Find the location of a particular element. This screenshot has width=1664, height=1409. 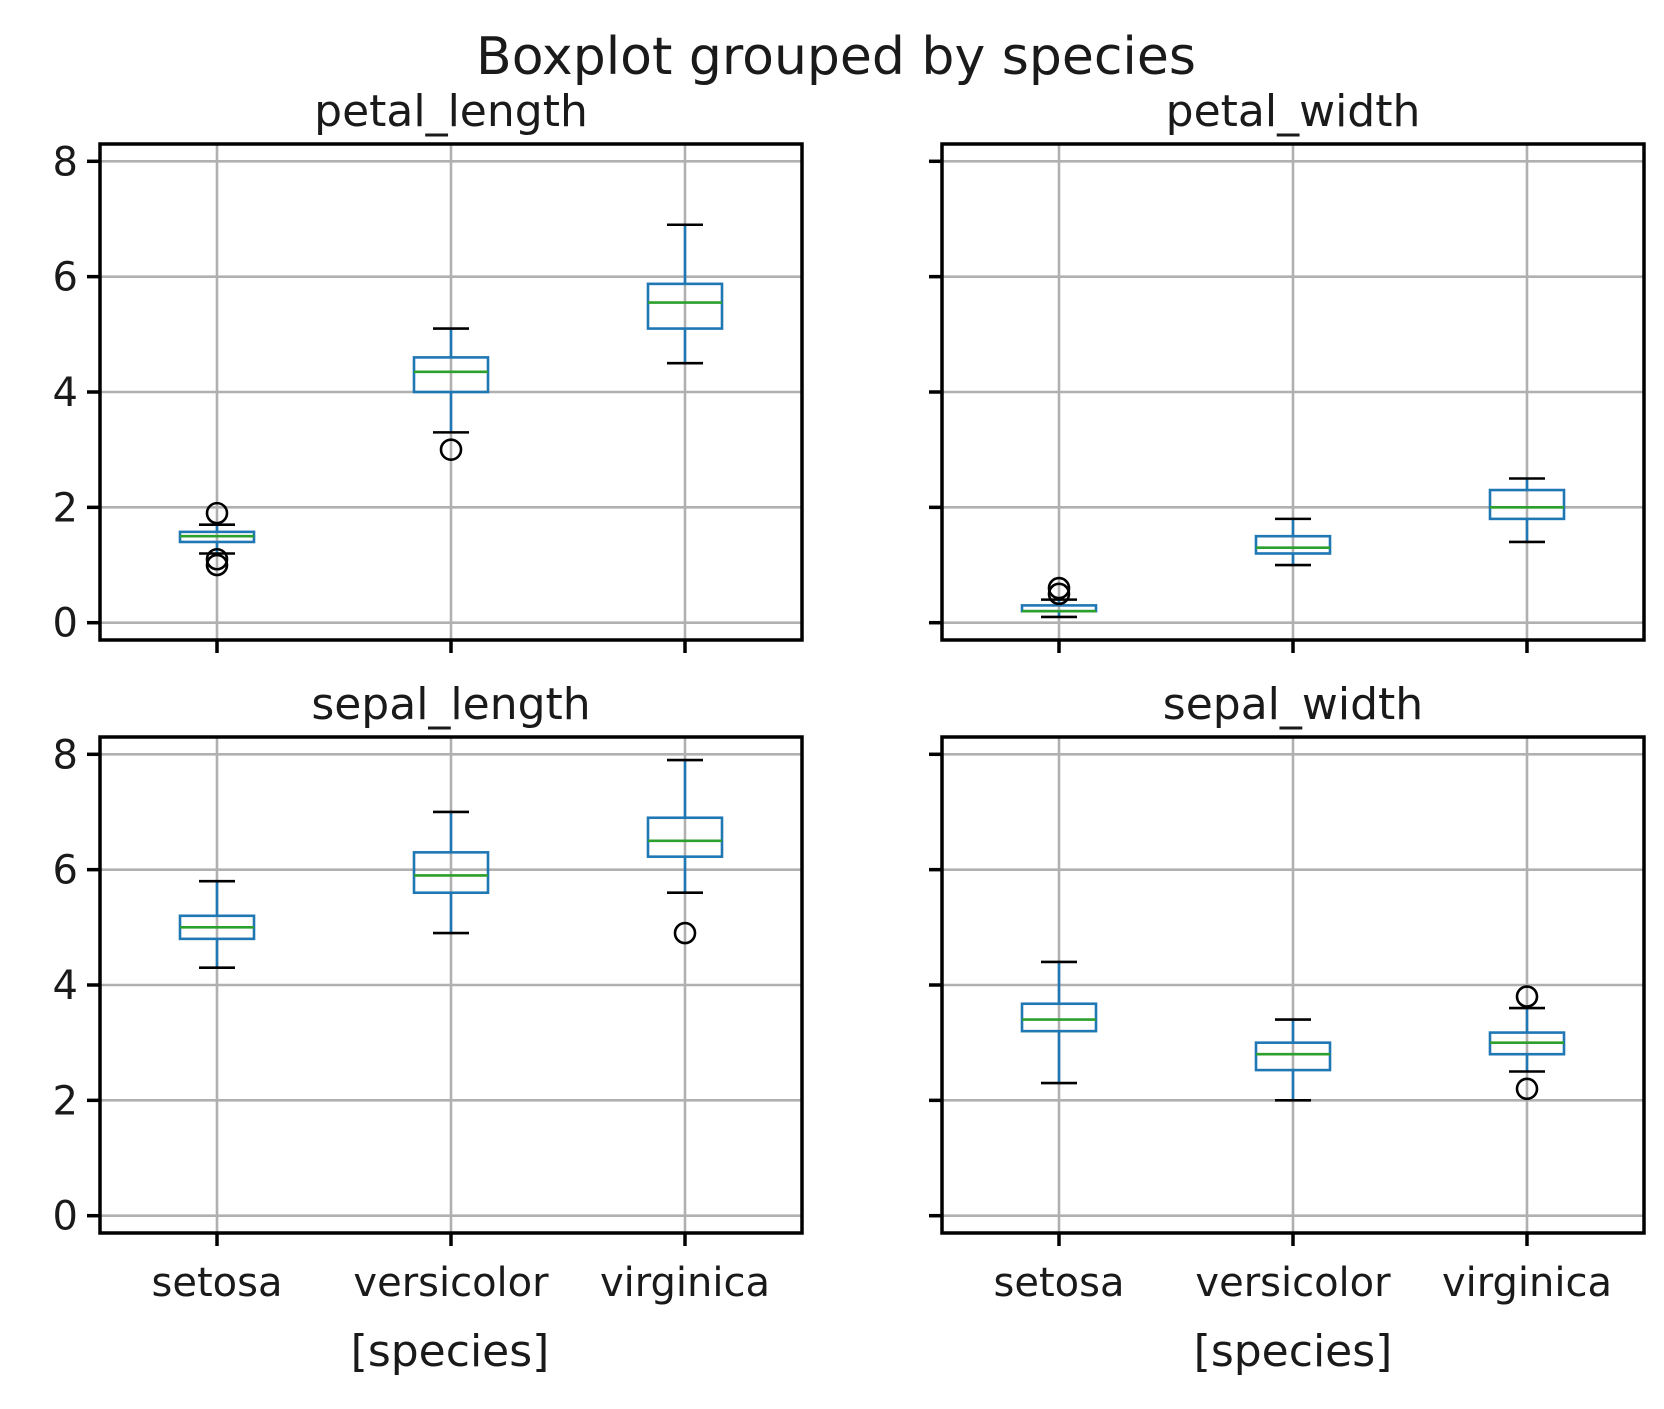

subplot-title: petal_length is located at coordinates (451, 111).